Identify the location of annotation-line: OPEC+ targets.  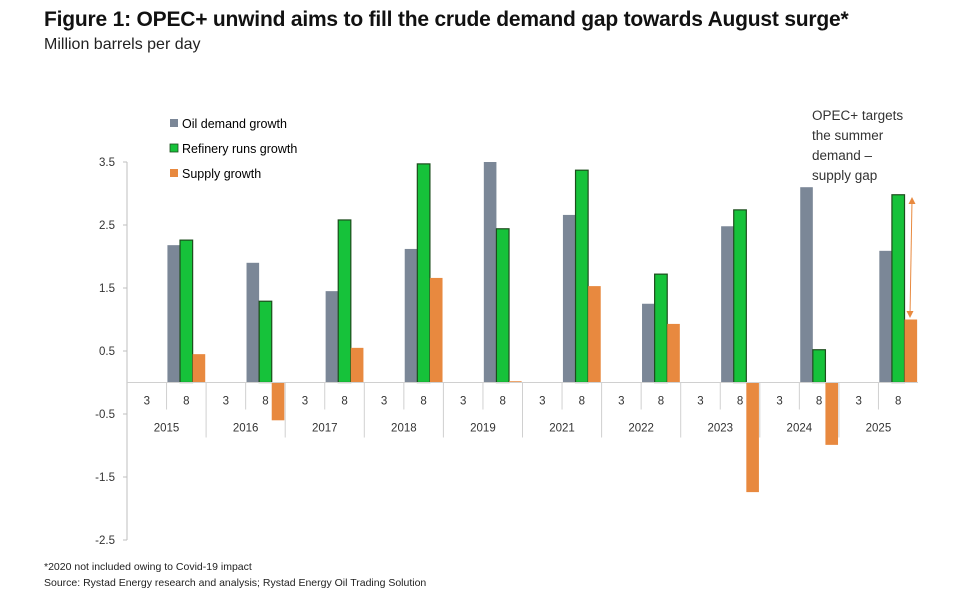
(857, 115).